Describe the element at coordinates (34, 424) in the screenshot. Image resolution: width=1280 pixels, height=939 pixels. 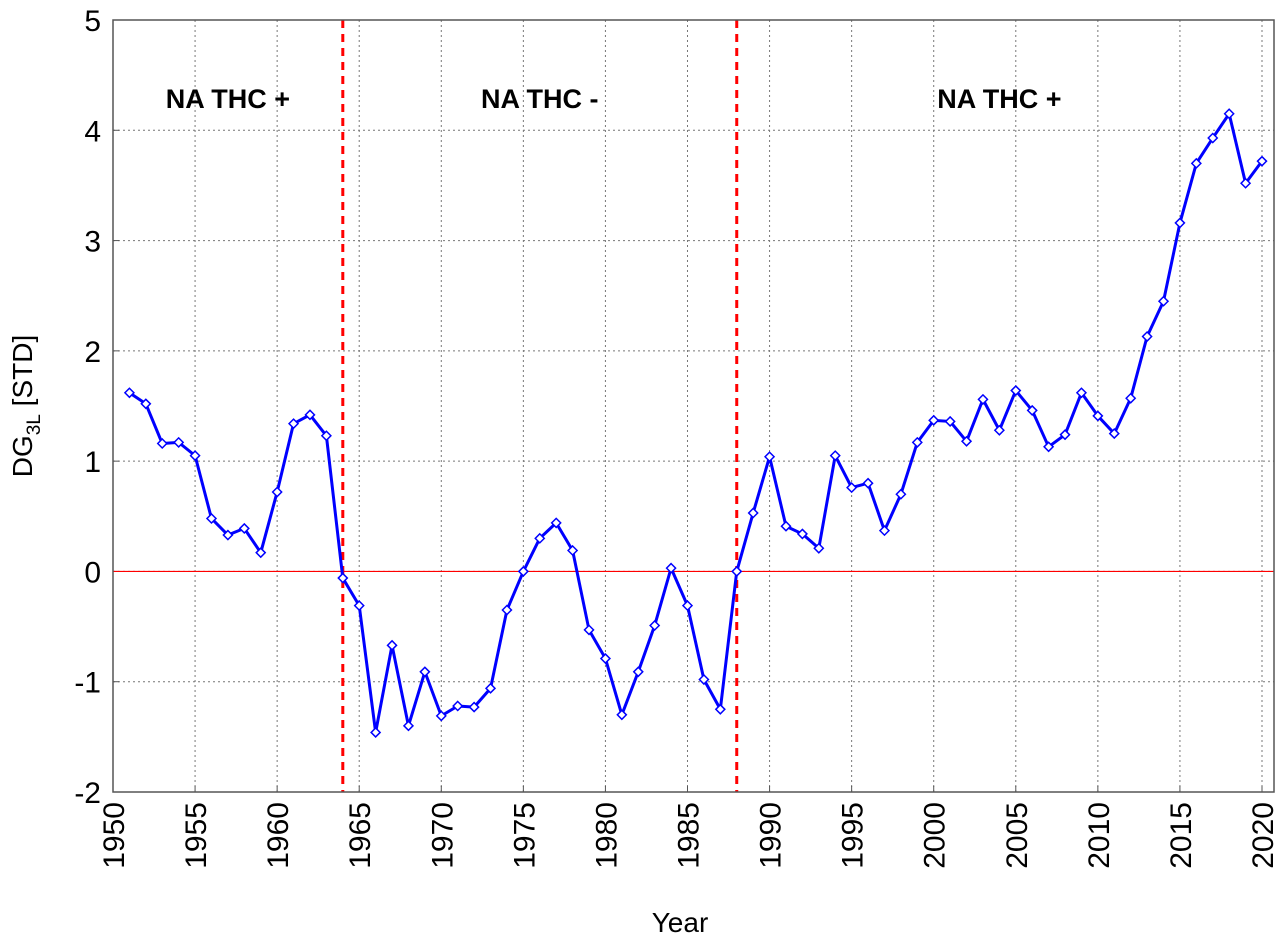
I see `y-axis-label-subscript: 3L` at that location.